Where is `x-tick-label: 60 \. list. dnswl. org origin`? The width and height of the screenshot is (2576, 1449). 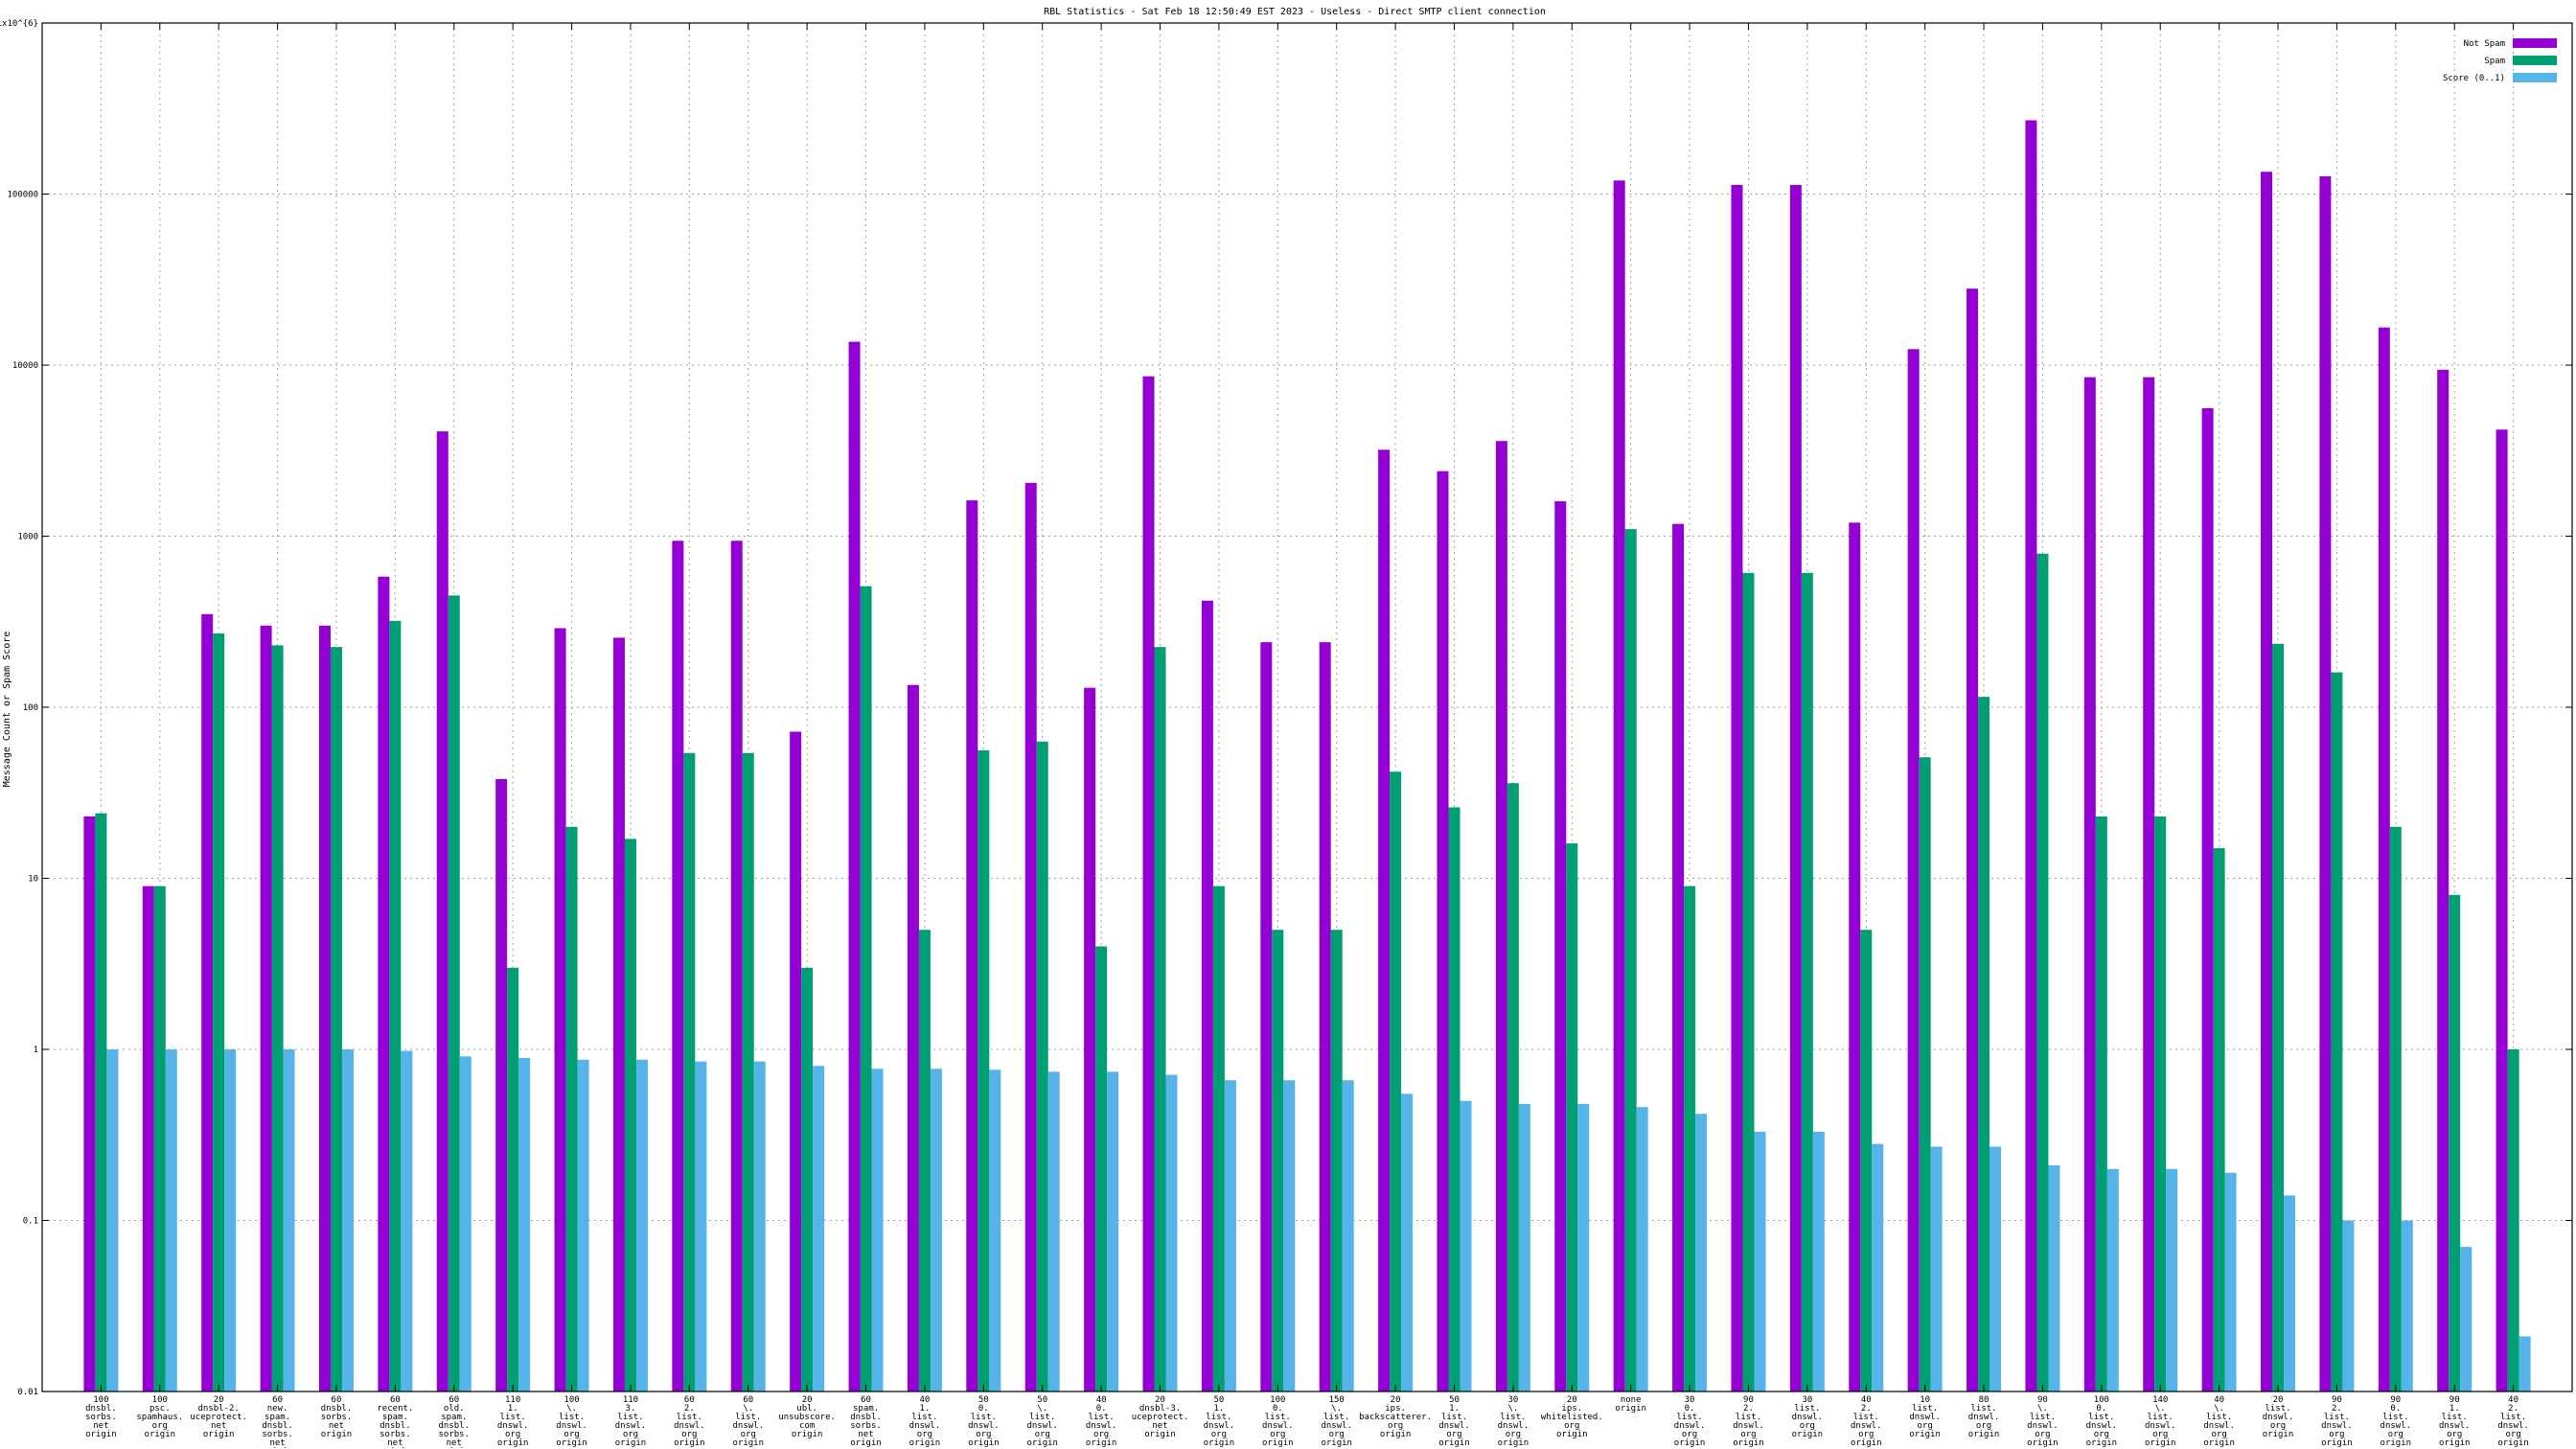
x-tick-label: 60 \. list. dnswl. org origin is located at coordinates (748, 1421).